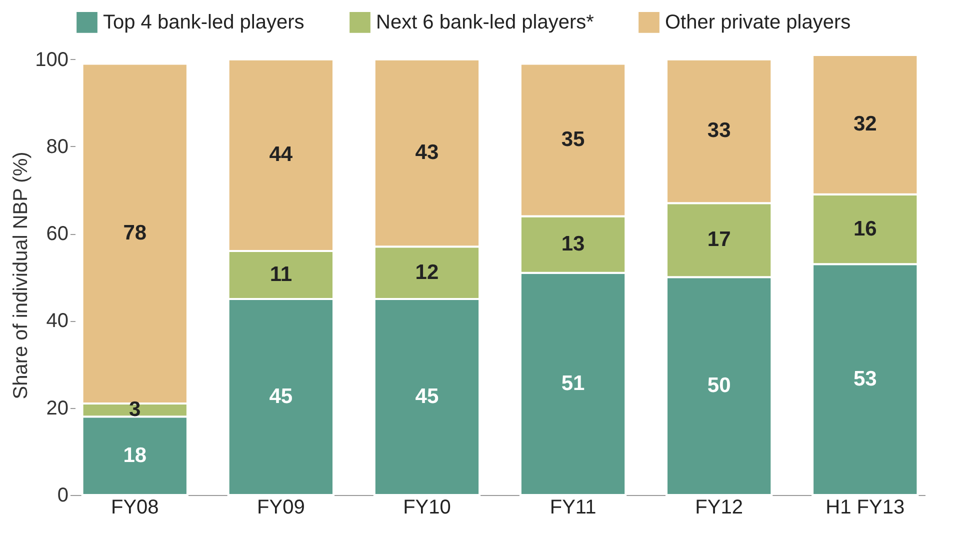 The height and width of the screenshot is (556, 964). Describe the element at coordinates (281, 507) in the screenshot. I see `x-tick-label: FY09` at that location.